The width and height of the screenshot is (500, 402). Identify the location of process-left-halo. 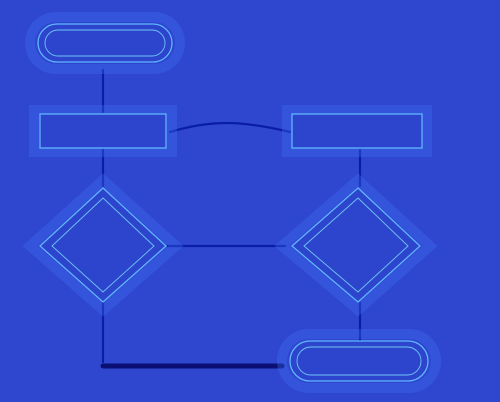
(103, 131).